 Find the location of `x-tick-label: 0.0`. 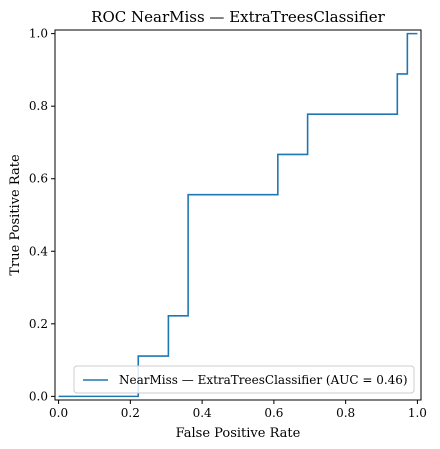

x-tick-label: 0.0 is located at coordinates (58, 413).